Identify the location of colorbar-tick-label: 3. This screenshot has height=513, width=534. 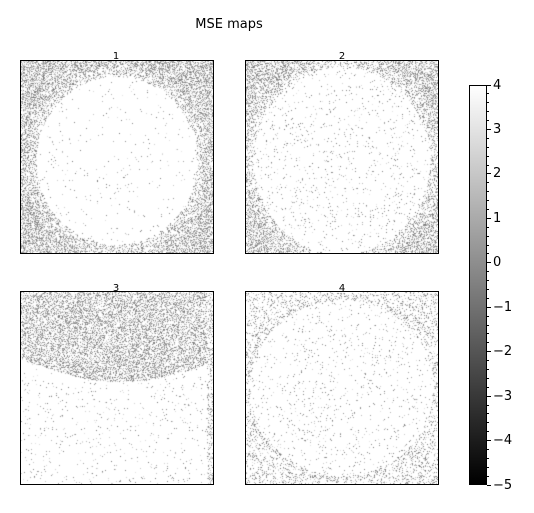
(497, 129).